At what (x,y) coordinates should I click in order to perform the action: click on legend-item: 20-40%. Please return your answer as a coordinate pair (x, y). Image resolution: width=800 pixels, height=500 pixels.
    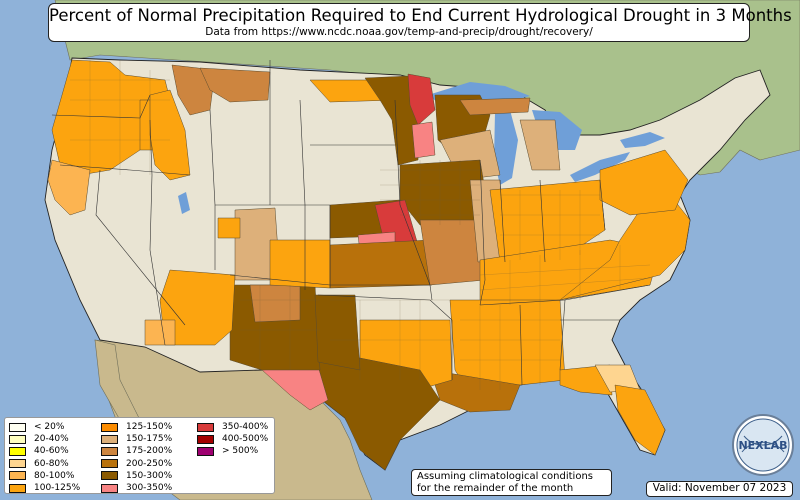
    Looking at the image, I should click on (55, 439).